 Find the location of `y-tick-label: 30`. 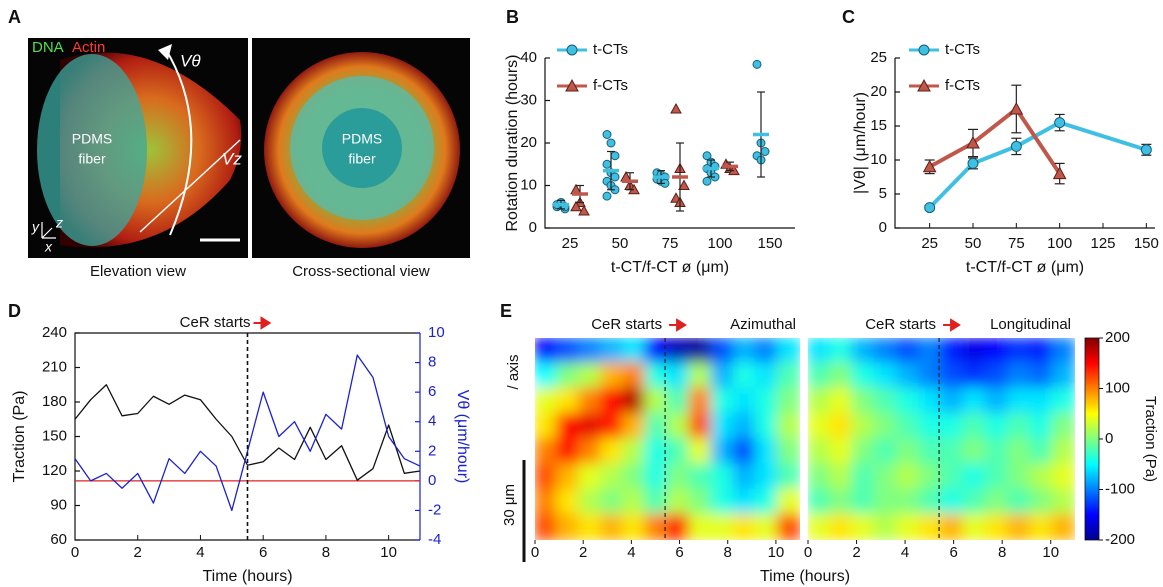

y-tick-label: 30 is located at coordinates (528, 99).